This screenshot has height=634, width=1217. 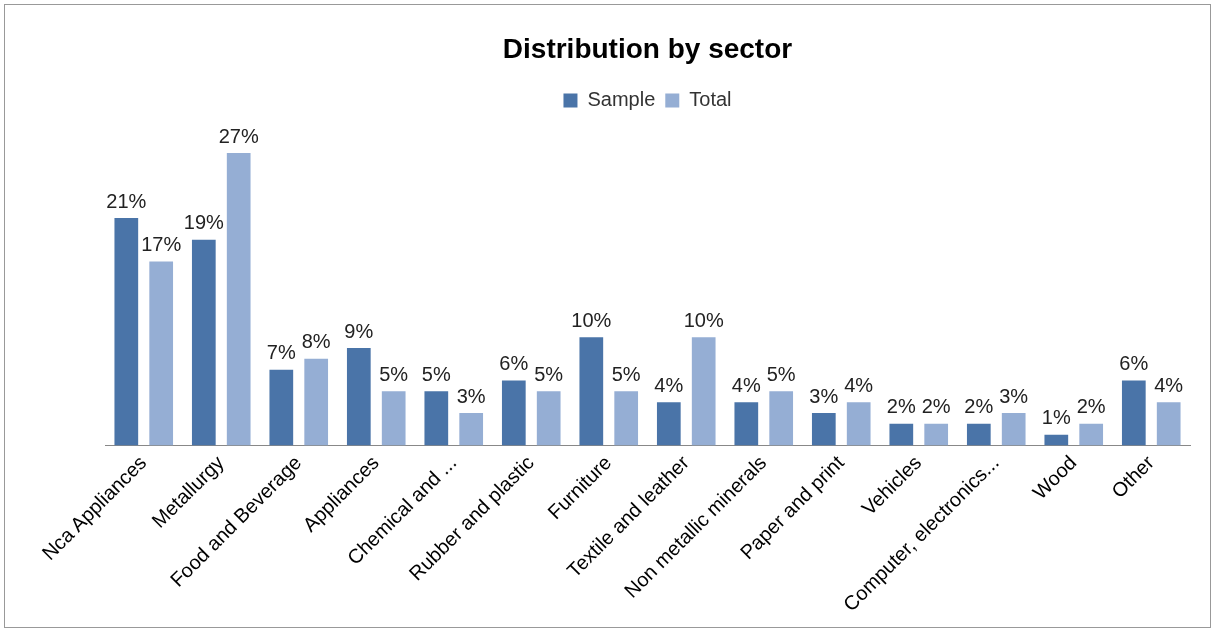 I want to click on data-label: 17%, so click(x=161, y=243).